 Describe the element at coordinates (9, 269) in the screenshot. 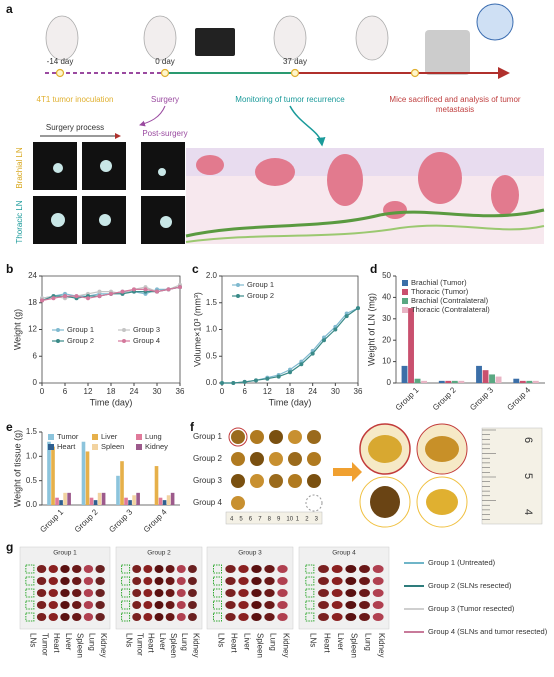

I see `panel-label: b` at that location.